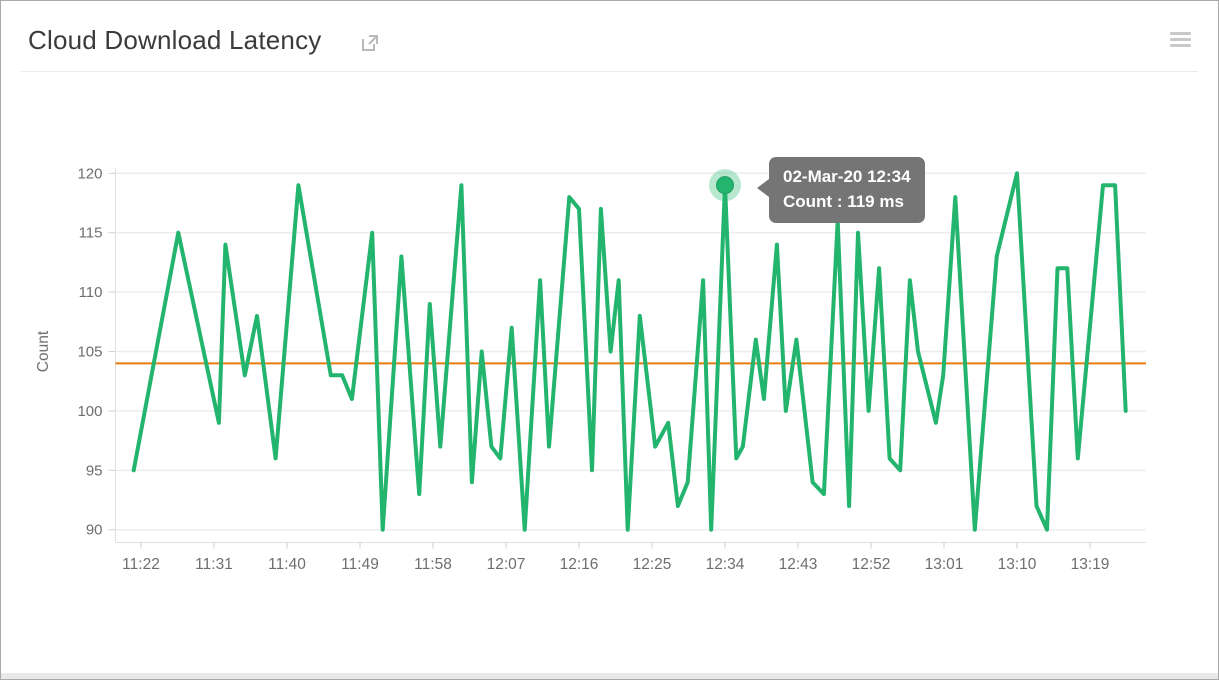  What do you see at coordinates (89, 411) in the screenshot?
I see `y-tick-label: 100` at bounding box center [89, 411].